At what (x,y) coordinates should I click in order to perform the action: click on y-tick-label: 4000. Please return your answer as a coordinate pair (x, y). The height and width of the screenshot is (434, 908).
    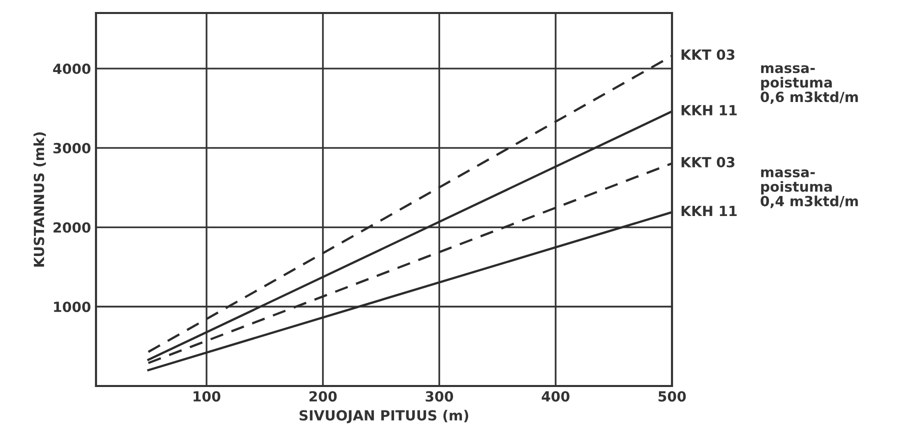
    Looking at the image, I should click on (71, 69).